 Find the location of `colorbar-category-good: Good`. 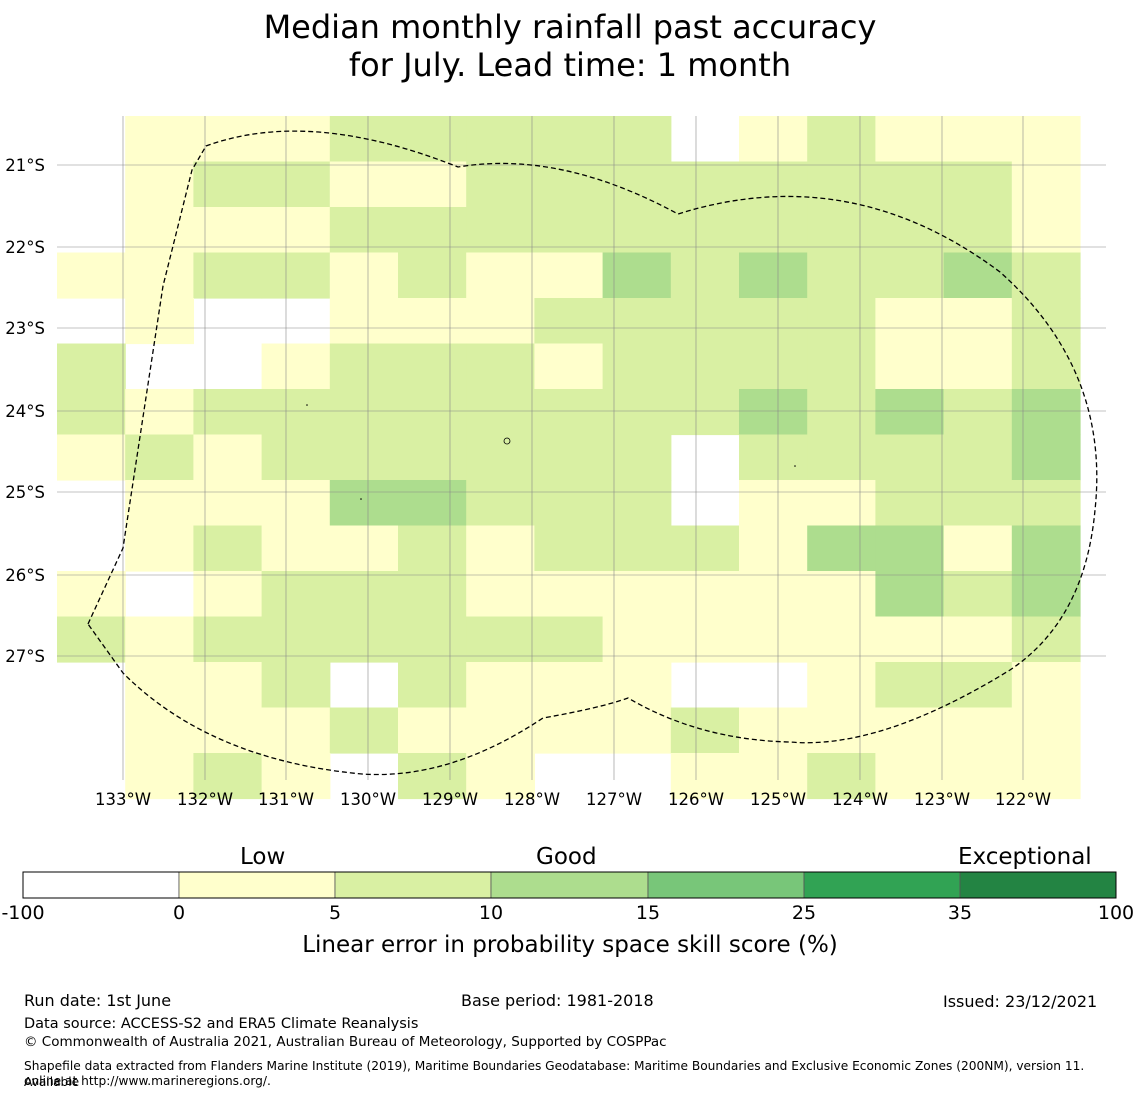

colorbar-category-good: Good is located at coordinates (566, 857).